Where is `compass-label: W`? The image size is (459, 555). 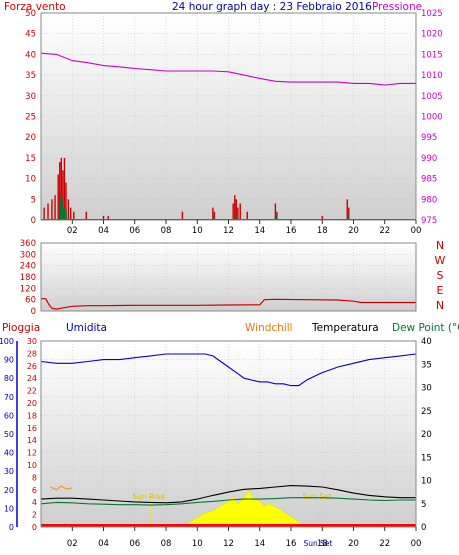 compass-label: W is located at coordinates (440, 260).